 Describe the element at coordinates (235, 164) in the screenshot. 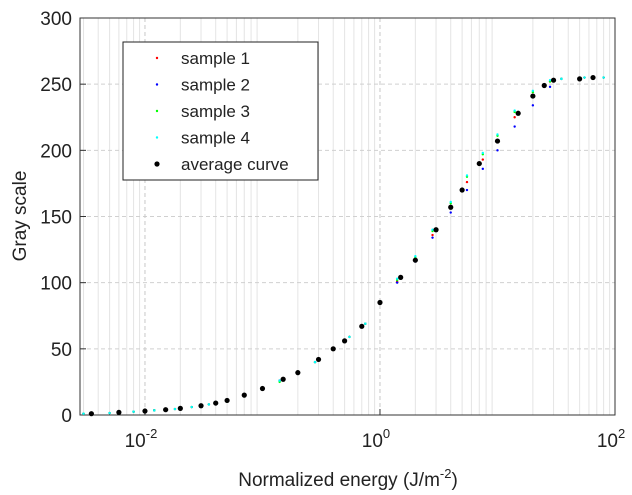

I see `legend-label: average curve` at that location.